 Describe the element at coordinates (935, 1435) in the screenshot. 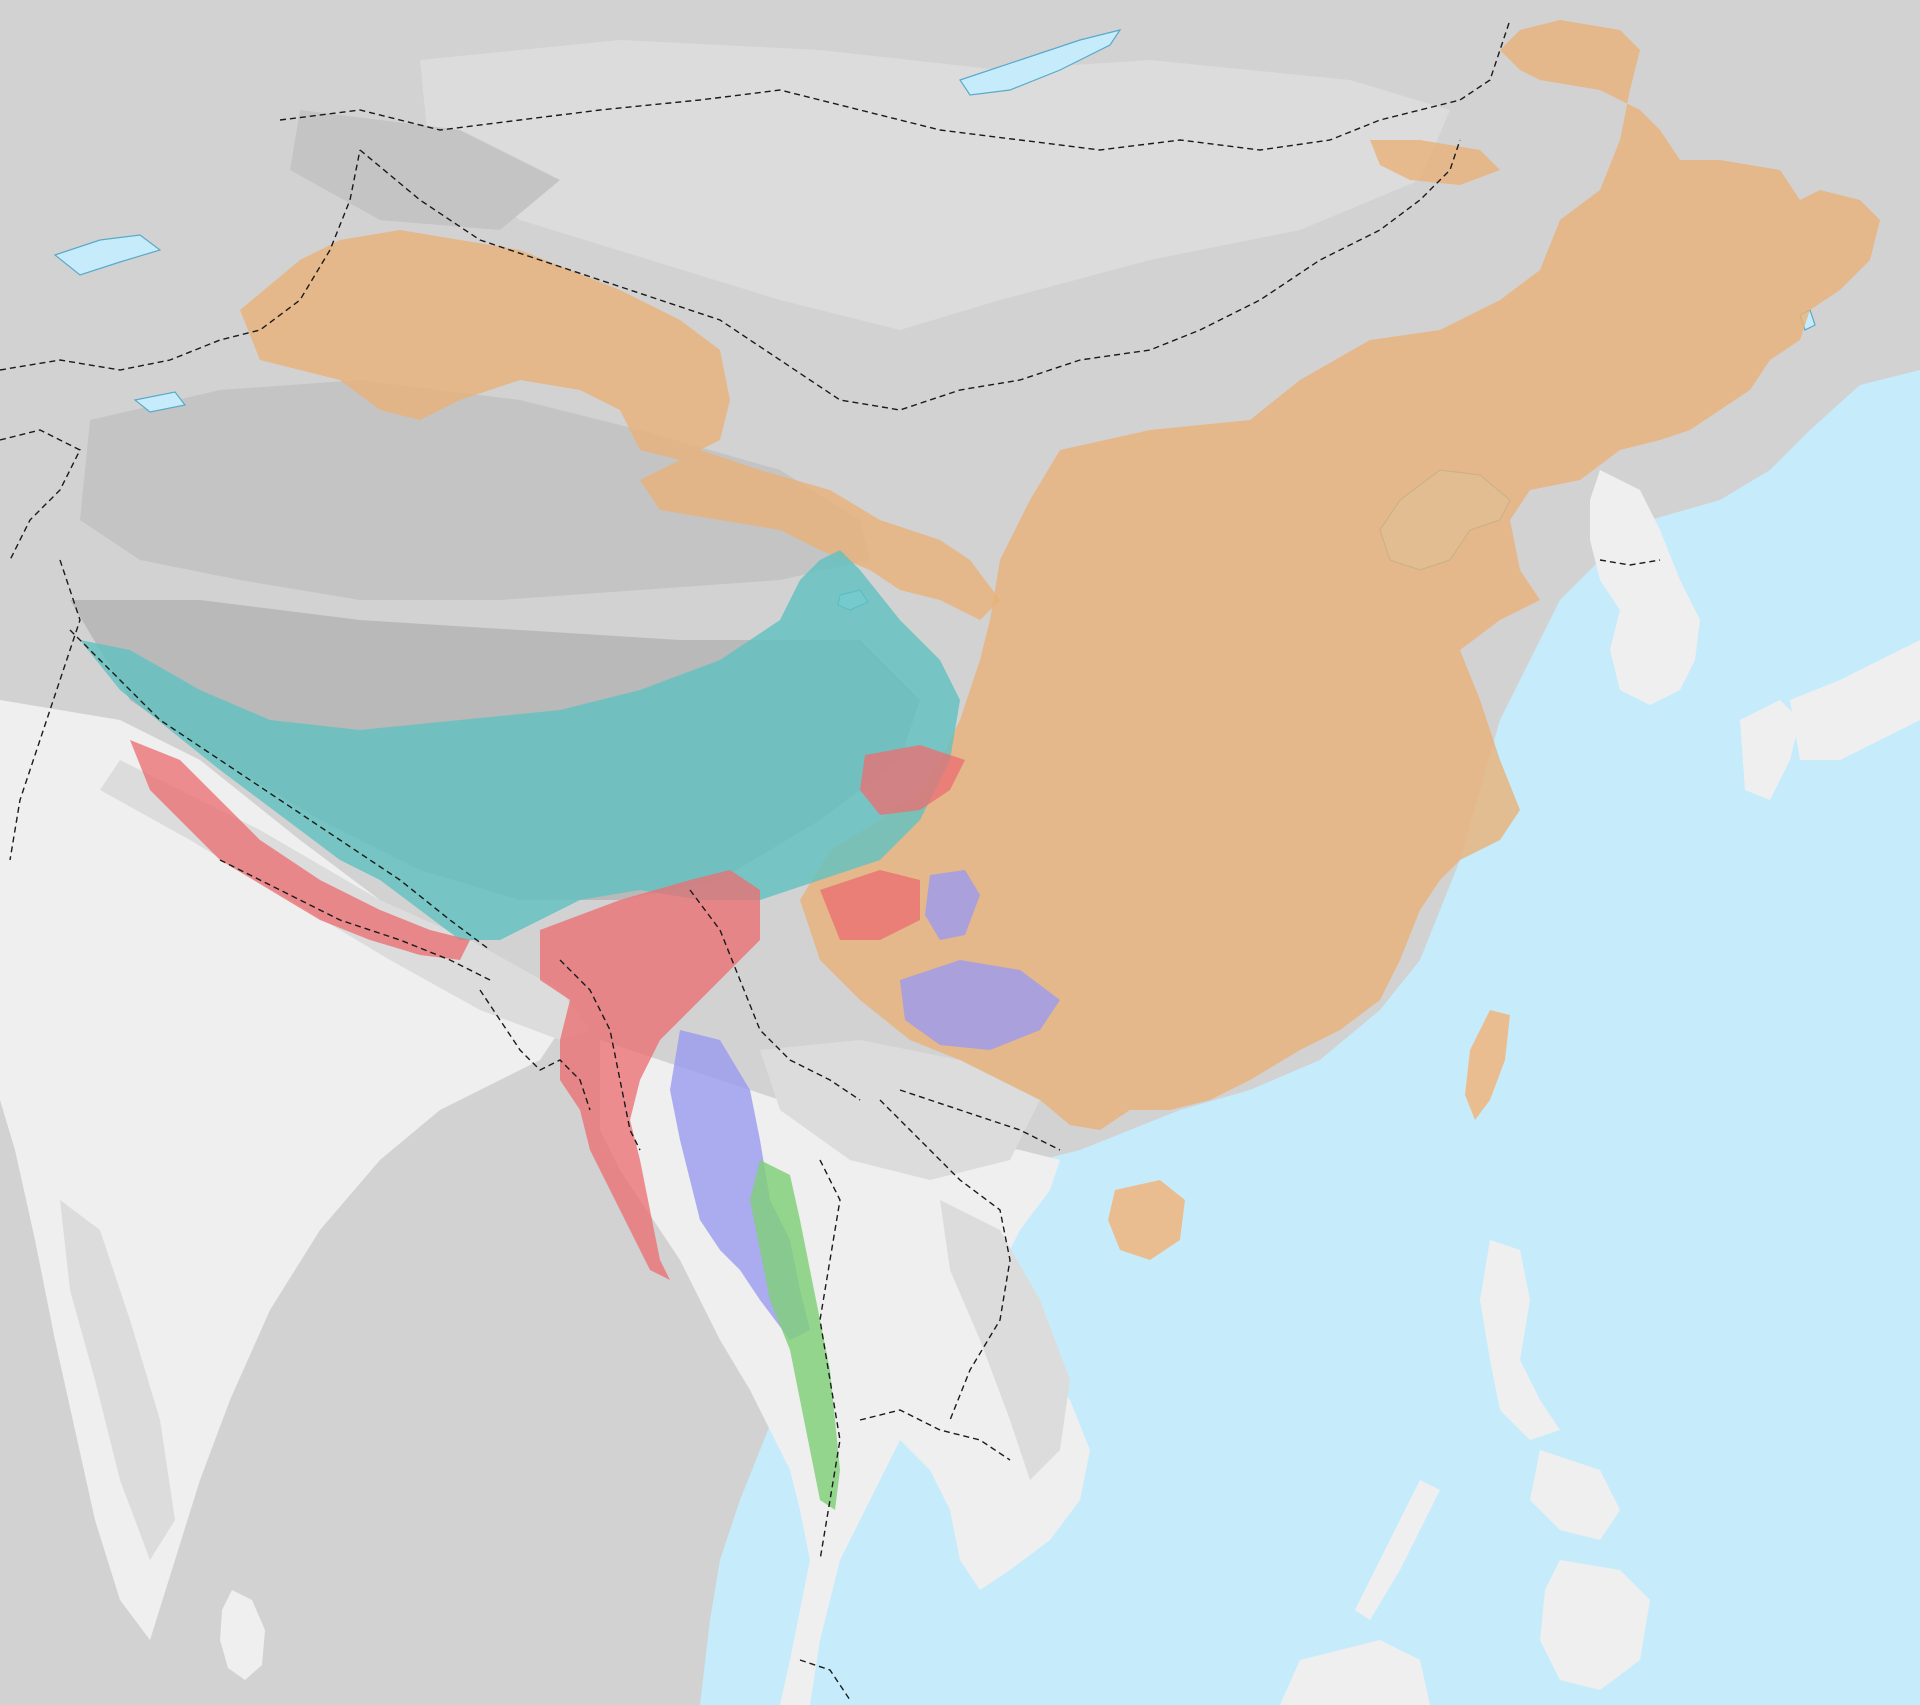

I see `border-cambodia` at that location.